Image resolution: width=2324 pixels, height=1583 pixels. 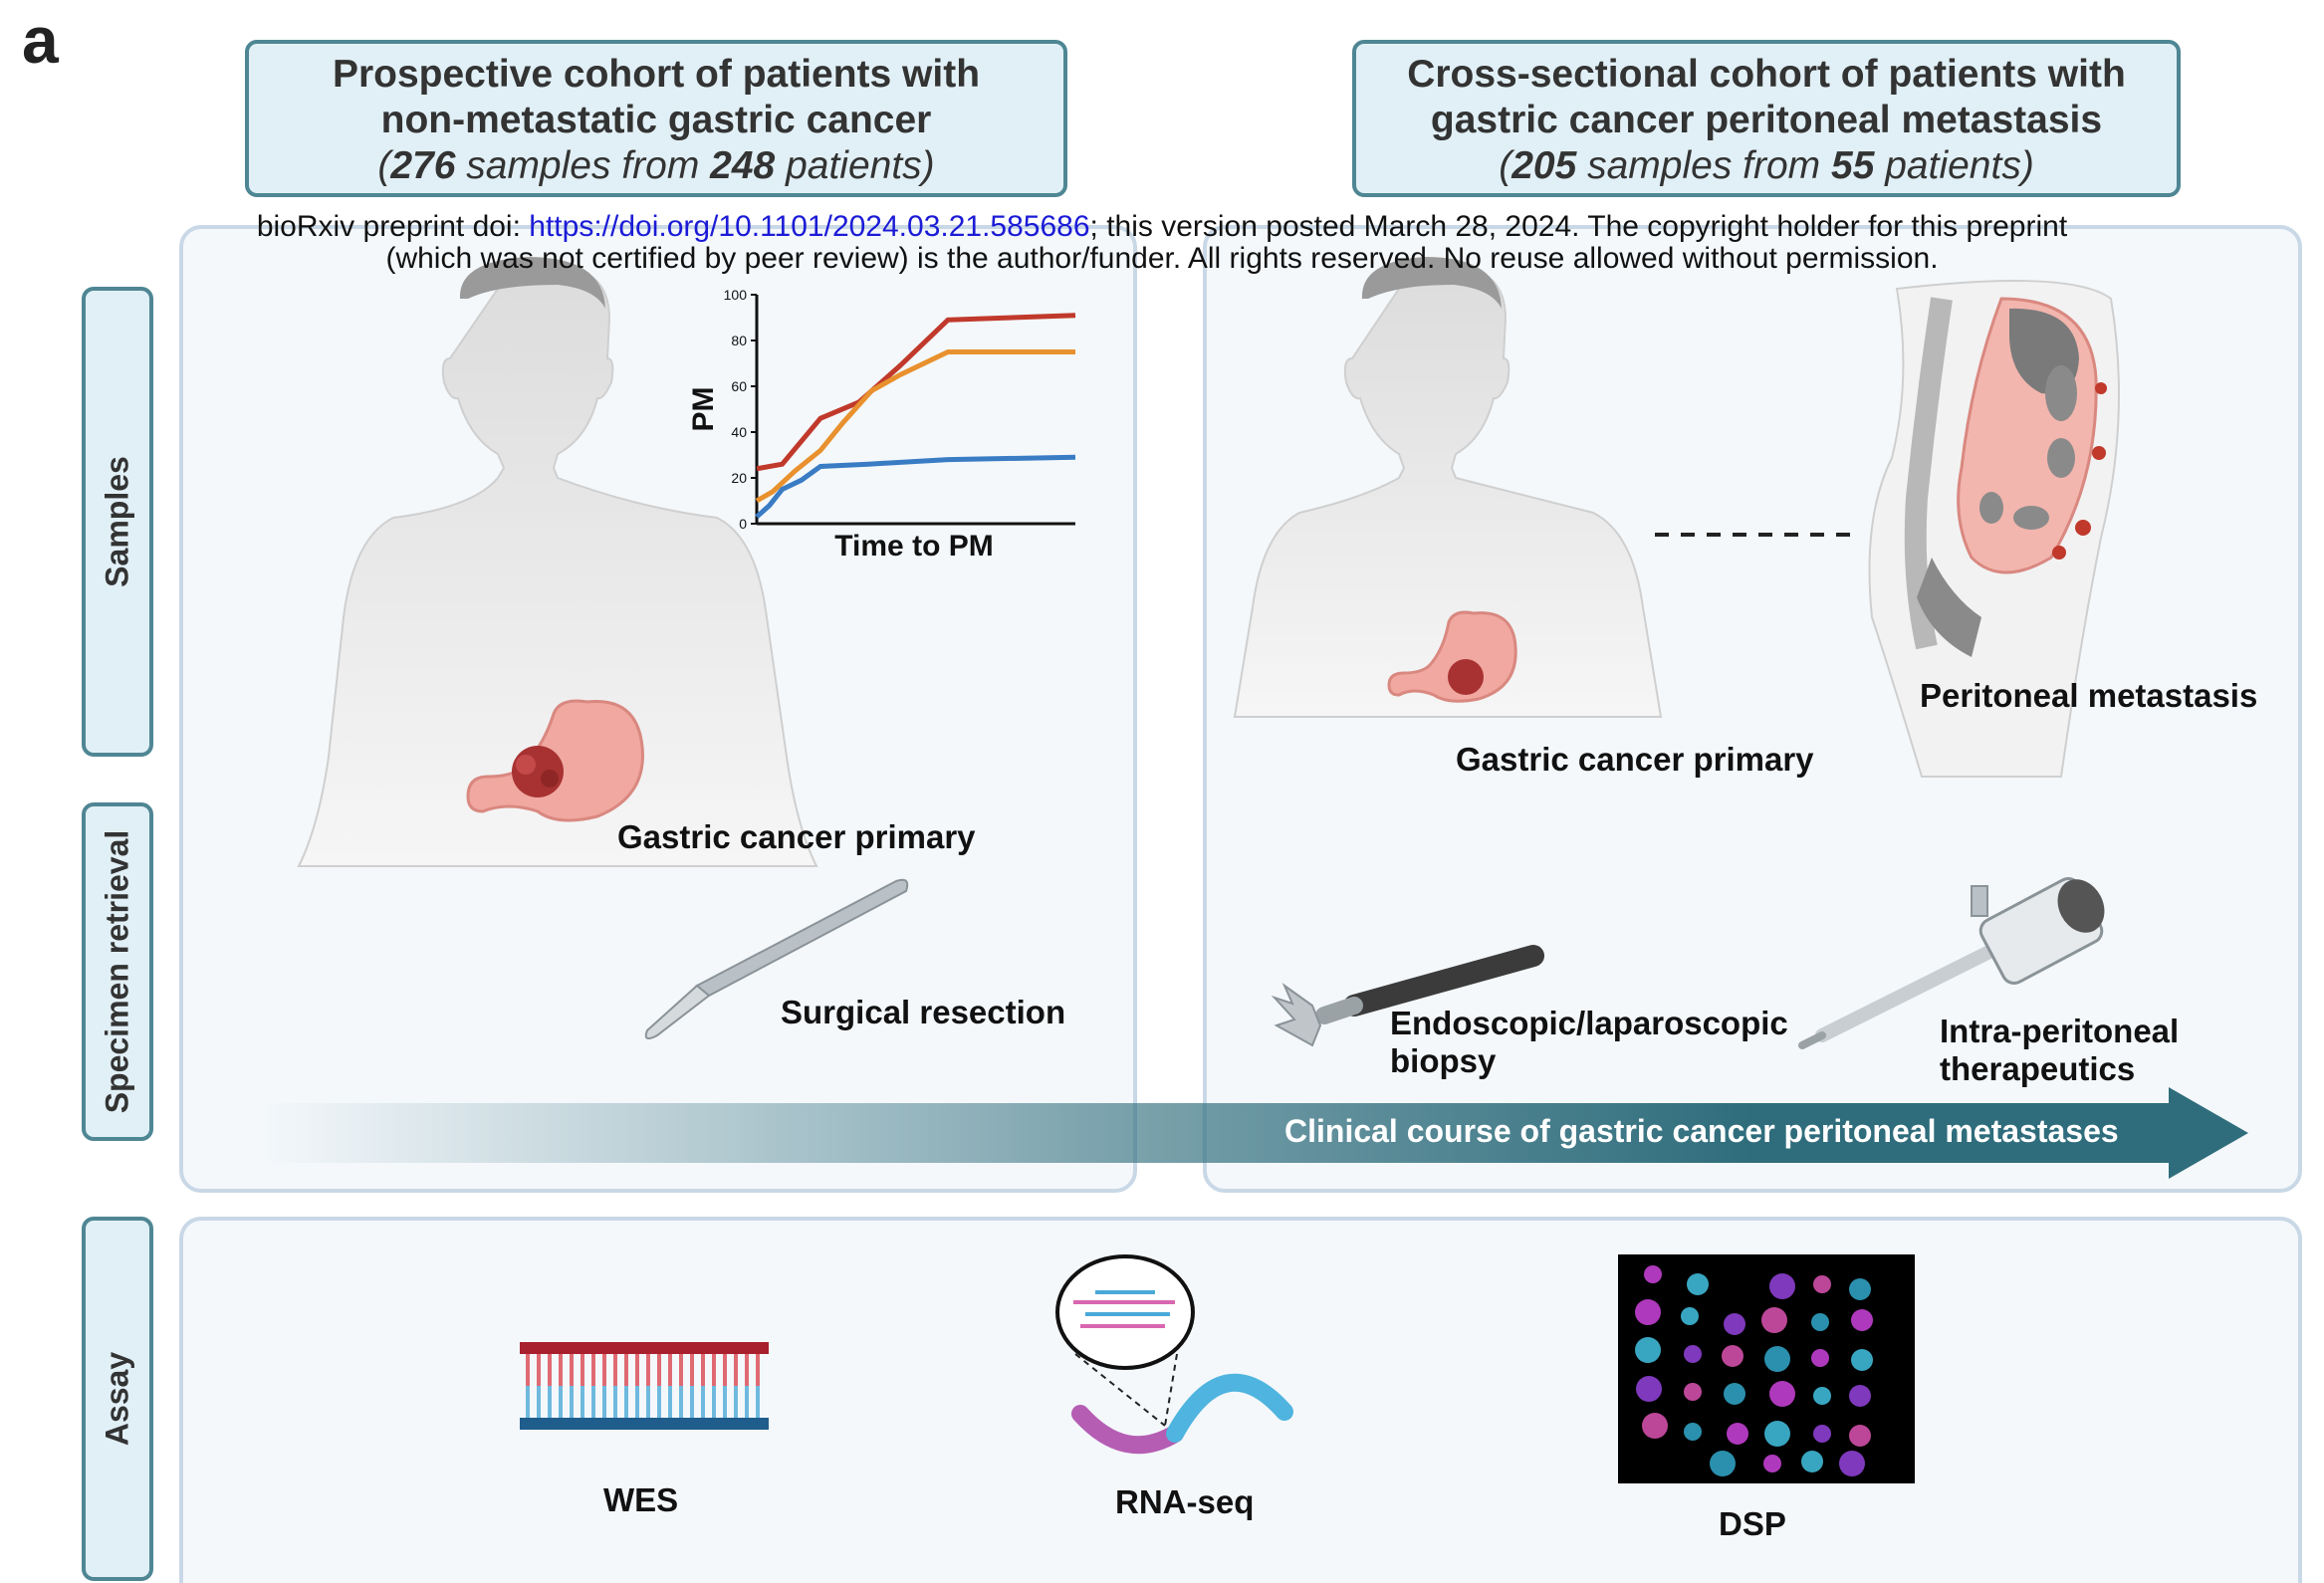 What do you see at coordinates (739, 478) in the screenshot?
I see `chart-y-tick-label: 20` at bounding box center [739, 478].